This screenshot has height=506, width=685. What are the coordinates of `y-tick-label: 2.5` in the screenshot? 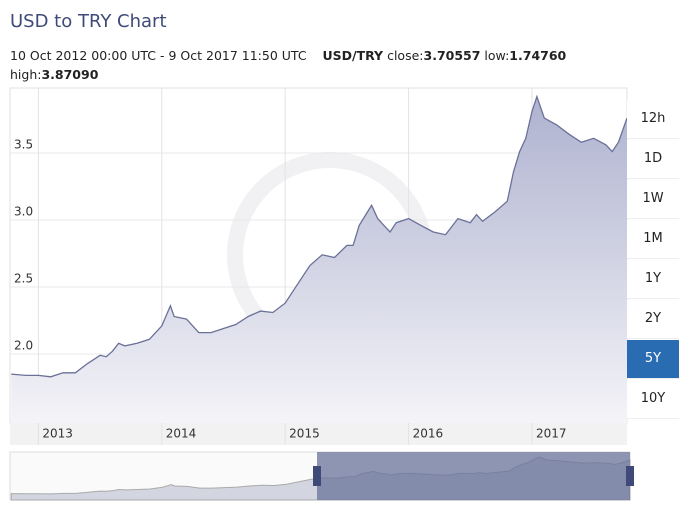 It's located at (23, 278).